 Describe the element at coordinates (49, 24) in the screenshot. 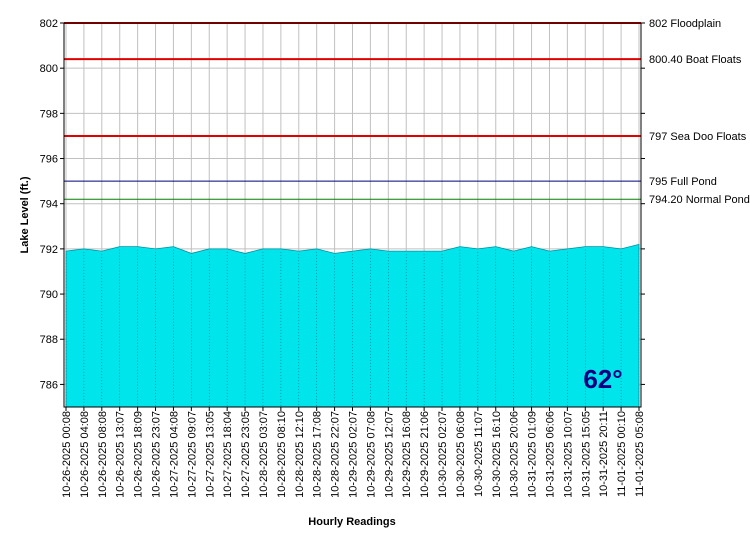

I see `y-tick-label: 802` at that location.